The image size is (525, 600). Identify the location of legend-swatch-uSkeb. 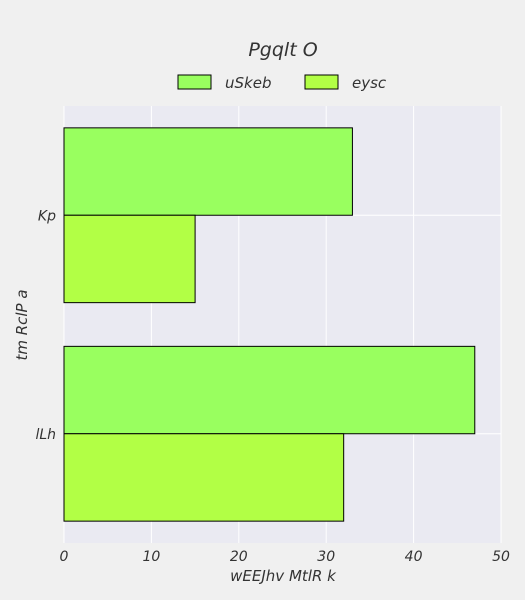
(194, 82).